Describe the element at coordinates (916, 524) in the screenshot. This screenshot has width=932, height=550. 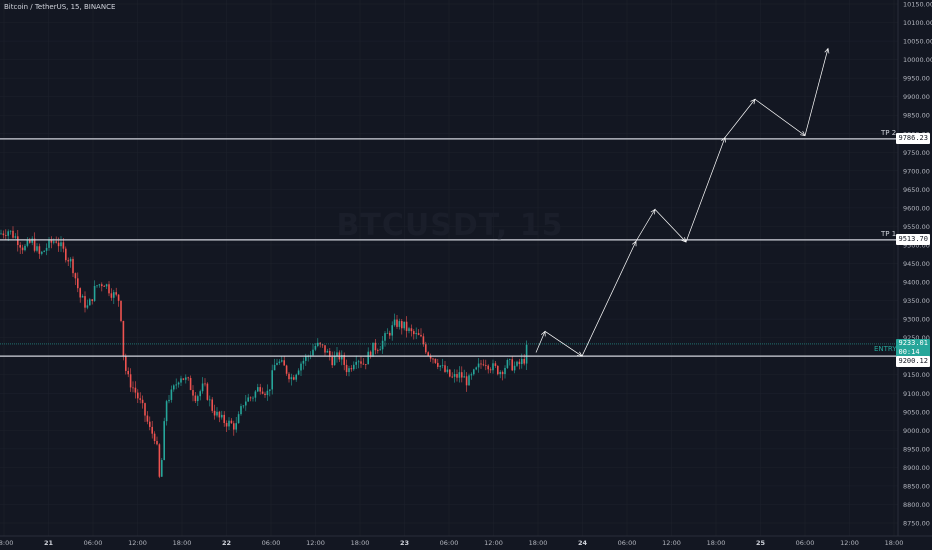
I see `price-tick-label: 8750.00` at that location.